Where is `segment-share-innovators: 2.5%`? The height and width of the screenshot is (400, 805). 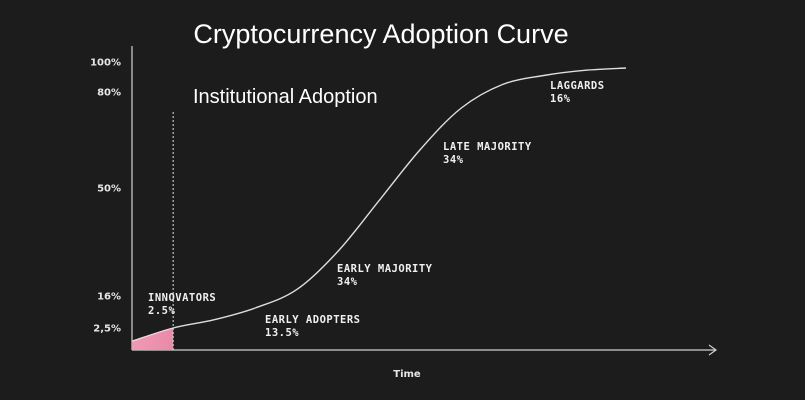 segment-share-innovators: 2.5% is located at coordinates (161, 311).